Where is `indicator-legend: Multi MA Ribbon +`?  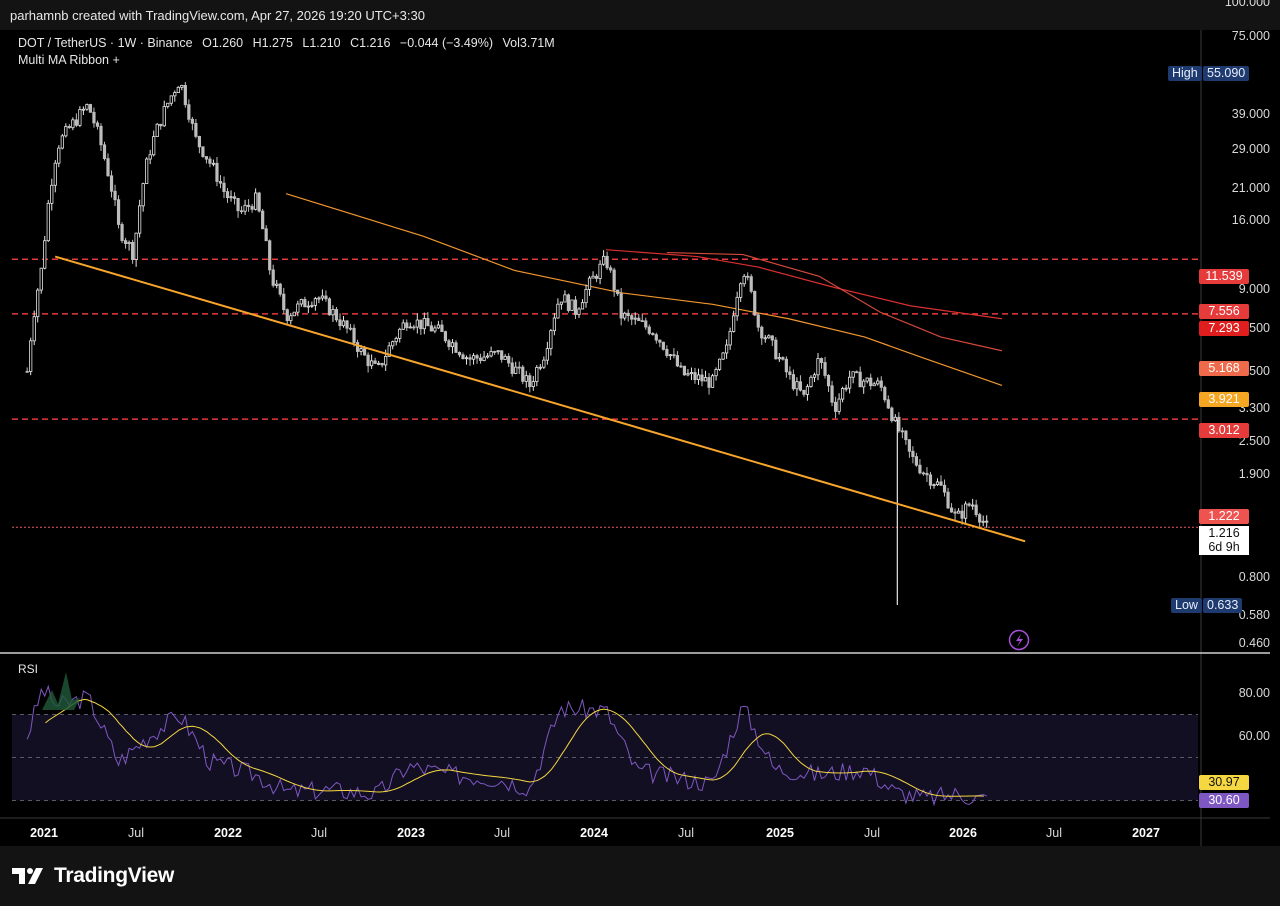 indicator-legend: Multi MA Ribbon + is located at coordinates (69, 60).